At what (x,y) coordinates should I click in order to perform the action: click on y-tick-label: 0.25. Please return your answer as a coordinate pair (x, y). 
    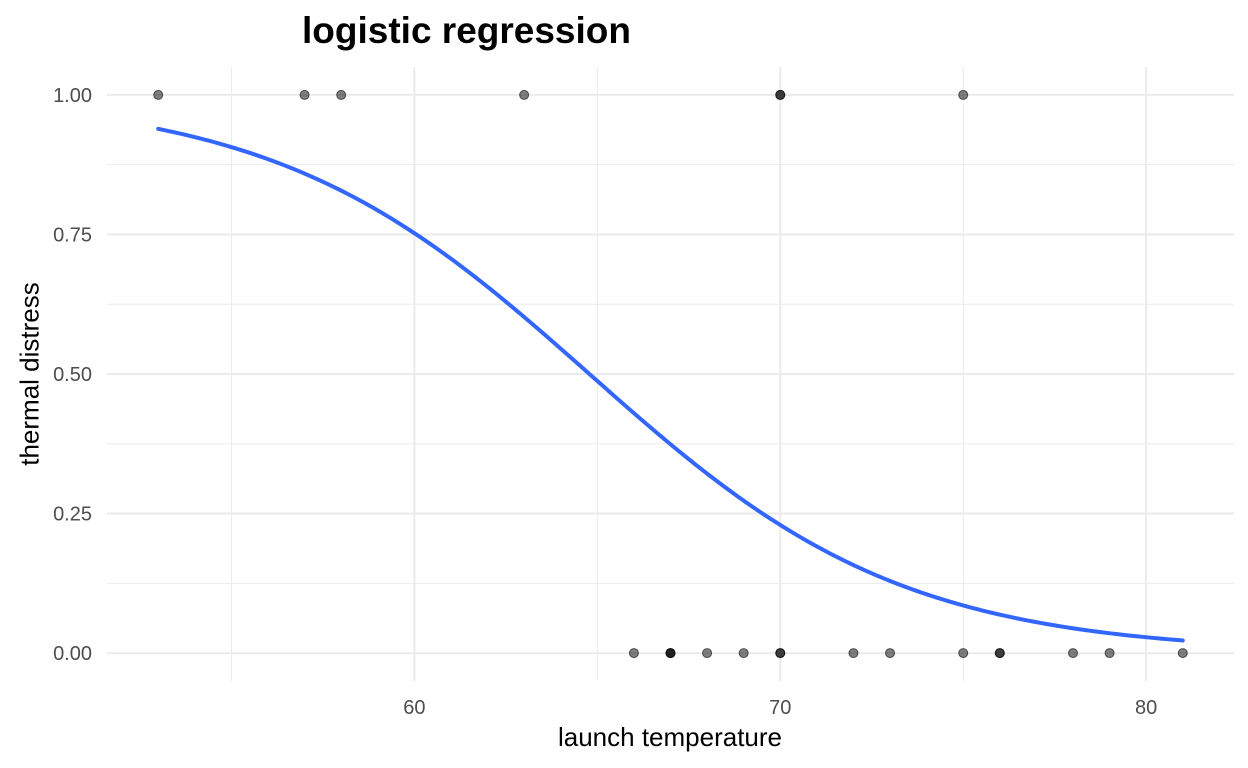
    Looking at the image, I should click on (72, 515).